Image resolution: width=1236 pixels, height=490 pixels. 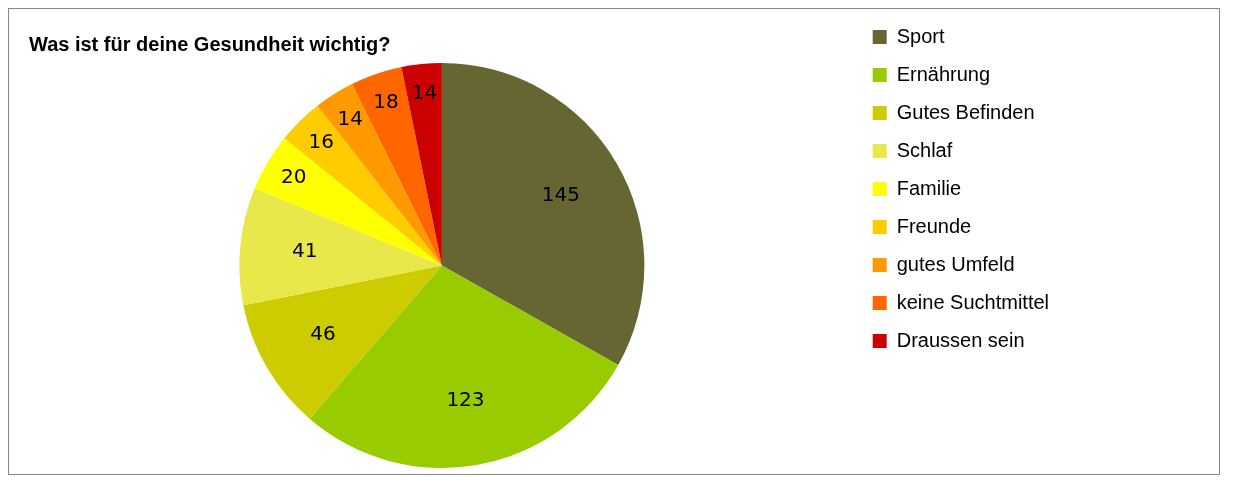 I want to click on data-label: 41, so click(x=305, y=250).